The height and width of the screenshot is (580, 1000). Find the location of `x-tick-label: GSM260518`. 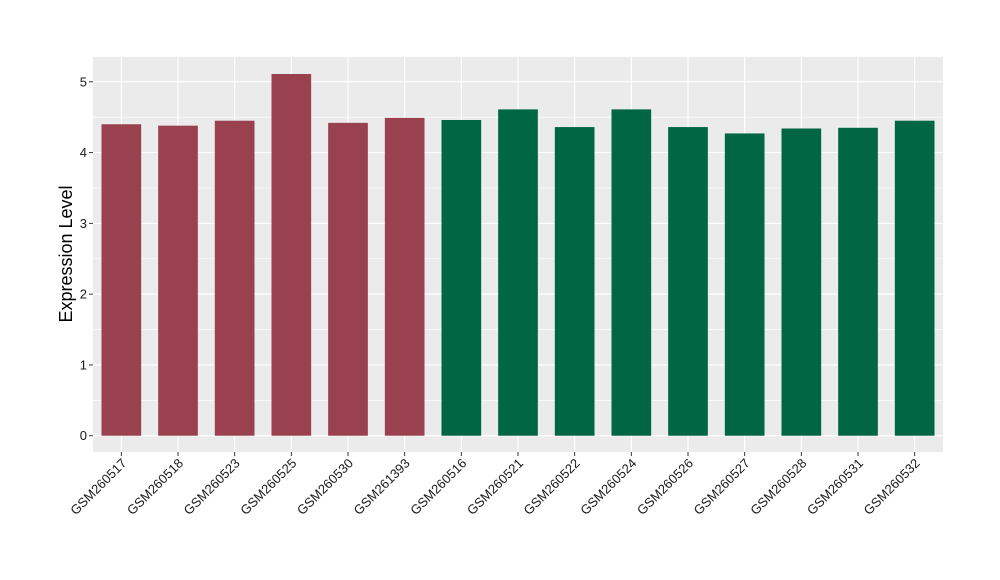

x-tick-label: GSM260518 is located at coordinates (155, 487).